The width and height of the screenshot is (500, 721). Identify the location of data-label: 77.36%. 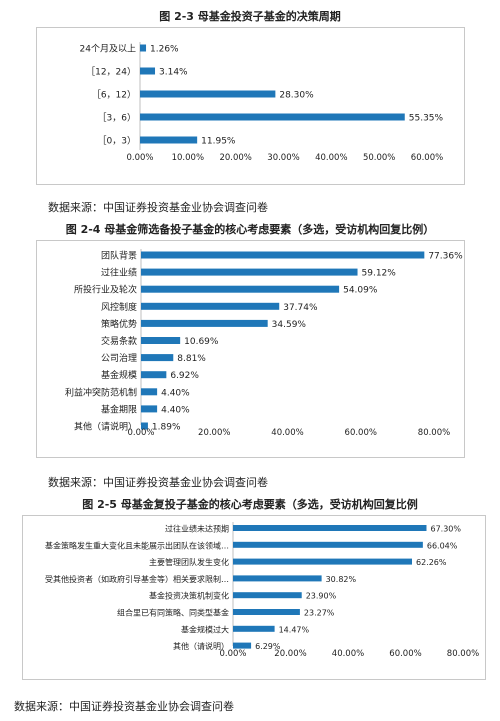
(445, 257).